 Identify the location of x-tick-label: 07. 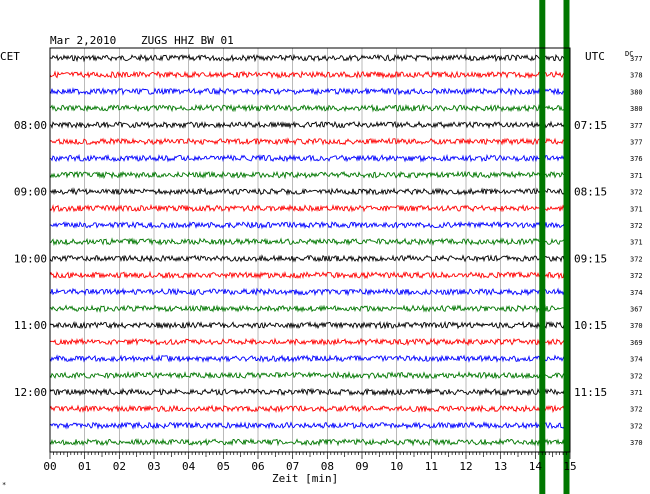
(292, 466).